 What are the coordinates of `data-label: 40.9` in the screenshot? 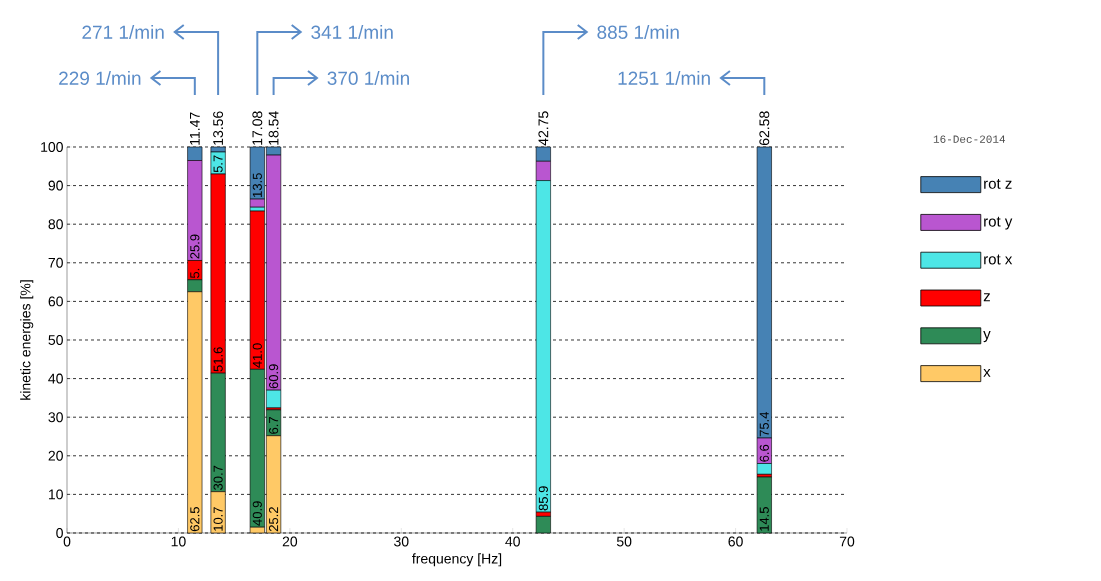 It's located at (257, 513).